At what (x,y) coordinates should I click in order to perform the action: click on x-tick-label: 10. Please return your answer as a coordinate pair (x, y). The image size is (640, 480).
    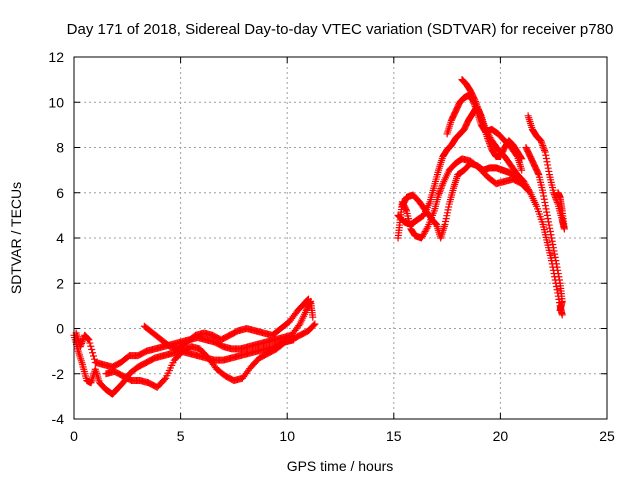
    Looking at the image, I should click on (287, 436).